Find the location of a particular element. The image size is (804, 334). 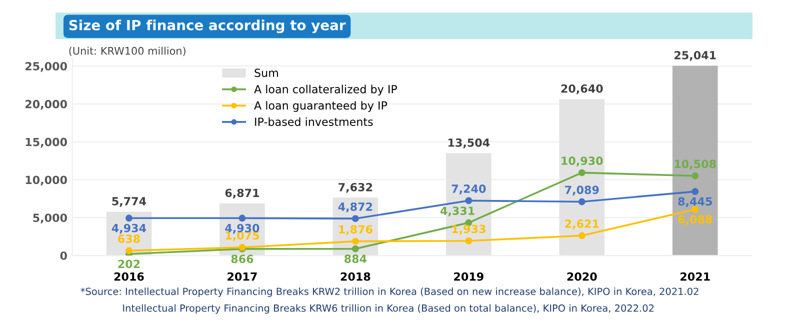

data-label: 4,331 is located at coordinates (457, 211).